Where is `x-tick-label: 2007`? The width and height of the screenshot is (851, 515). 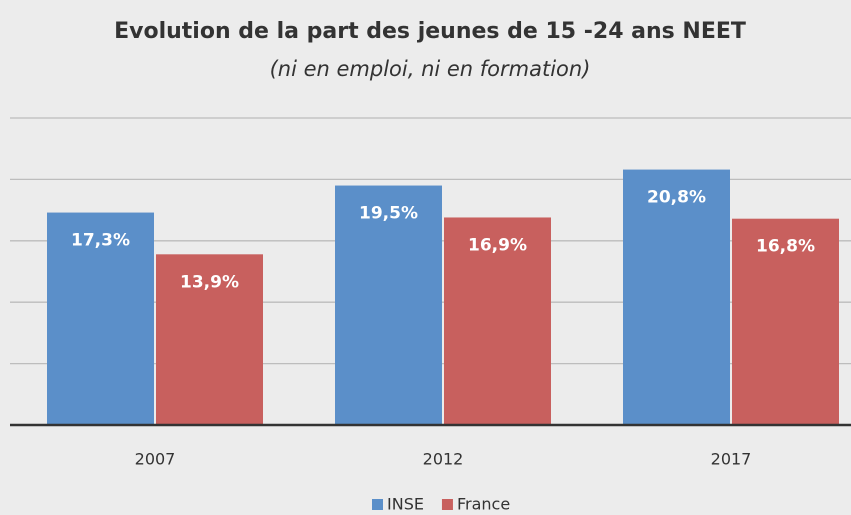 x-tick-label: 2007 is located at coordinates (155, 459).